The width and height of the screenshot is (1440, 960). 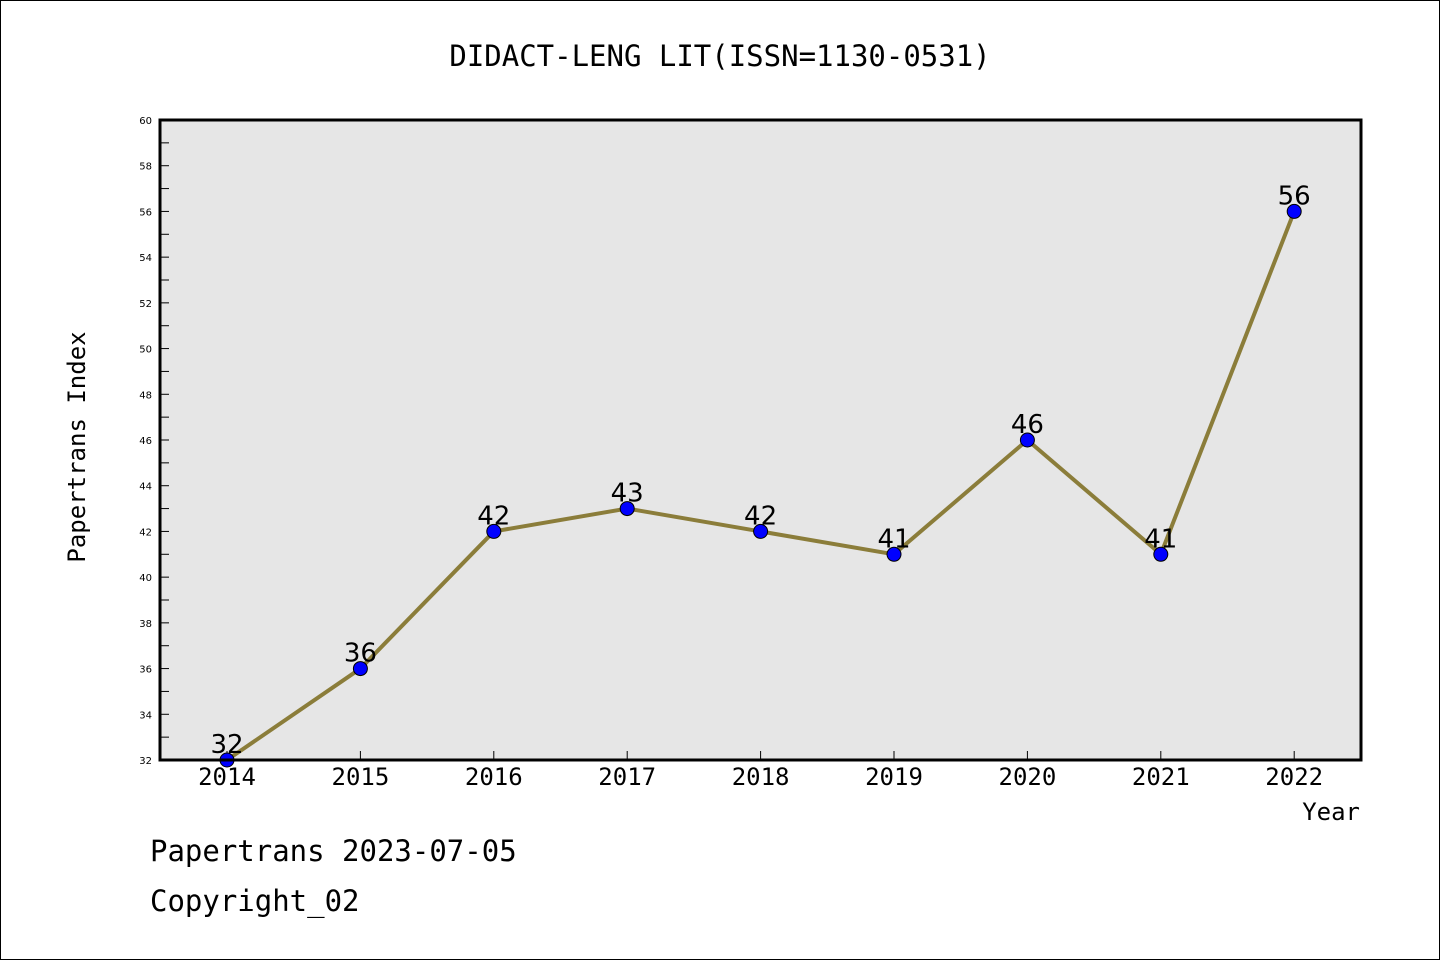 I want to click on x-tick-label: 2015, so click(x=361, y=777).